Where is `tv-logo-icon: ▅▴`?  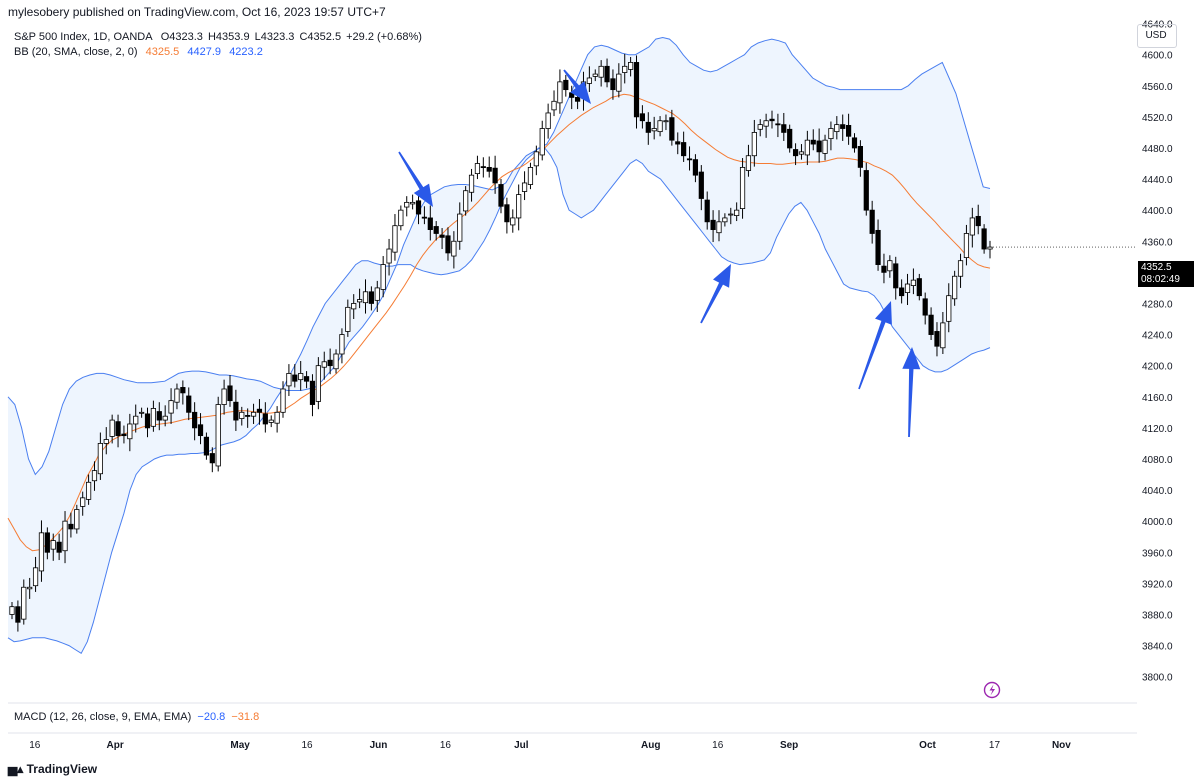 tv-logo-icon: ▅▴ is located at coordinates (16, 769).